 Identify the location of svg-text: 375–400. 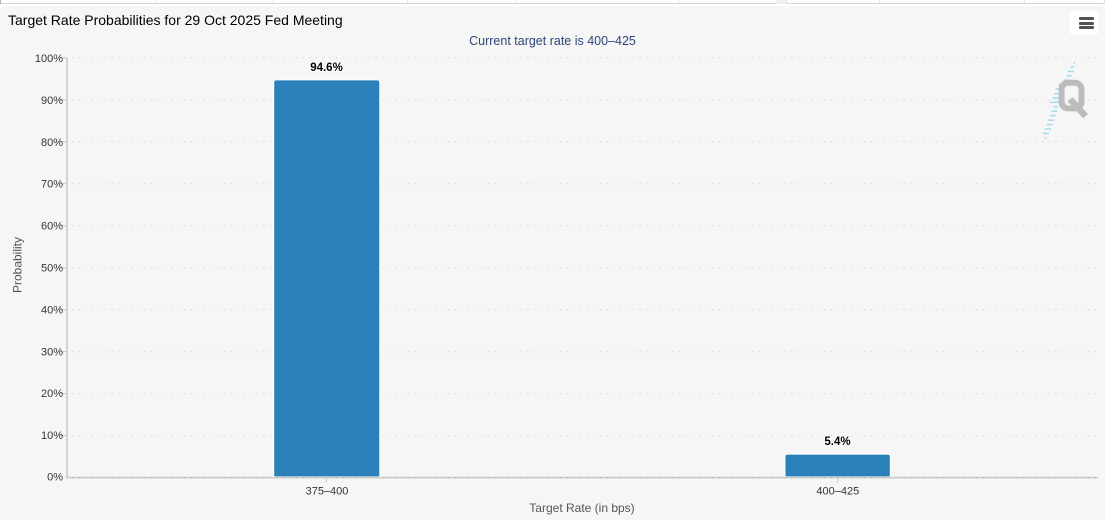
(327, 492).